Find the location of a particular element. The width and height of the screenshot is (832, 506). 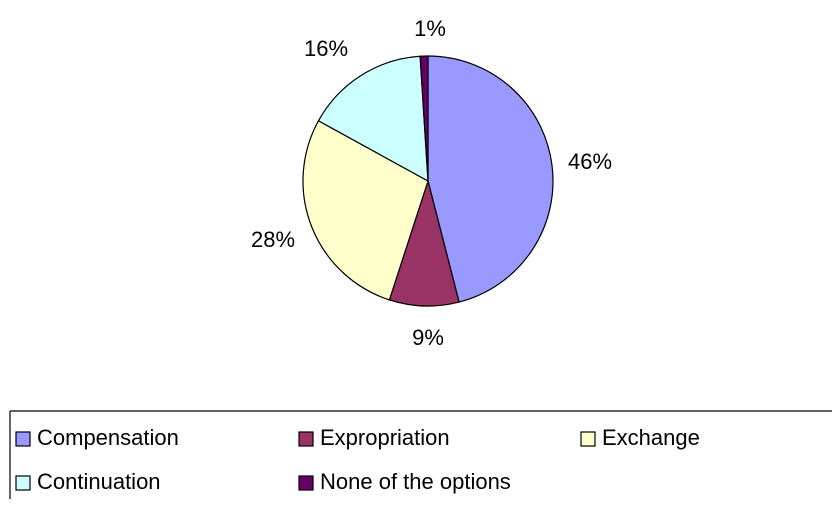

legend-label: Compensation is located at coordinates (108, 437).